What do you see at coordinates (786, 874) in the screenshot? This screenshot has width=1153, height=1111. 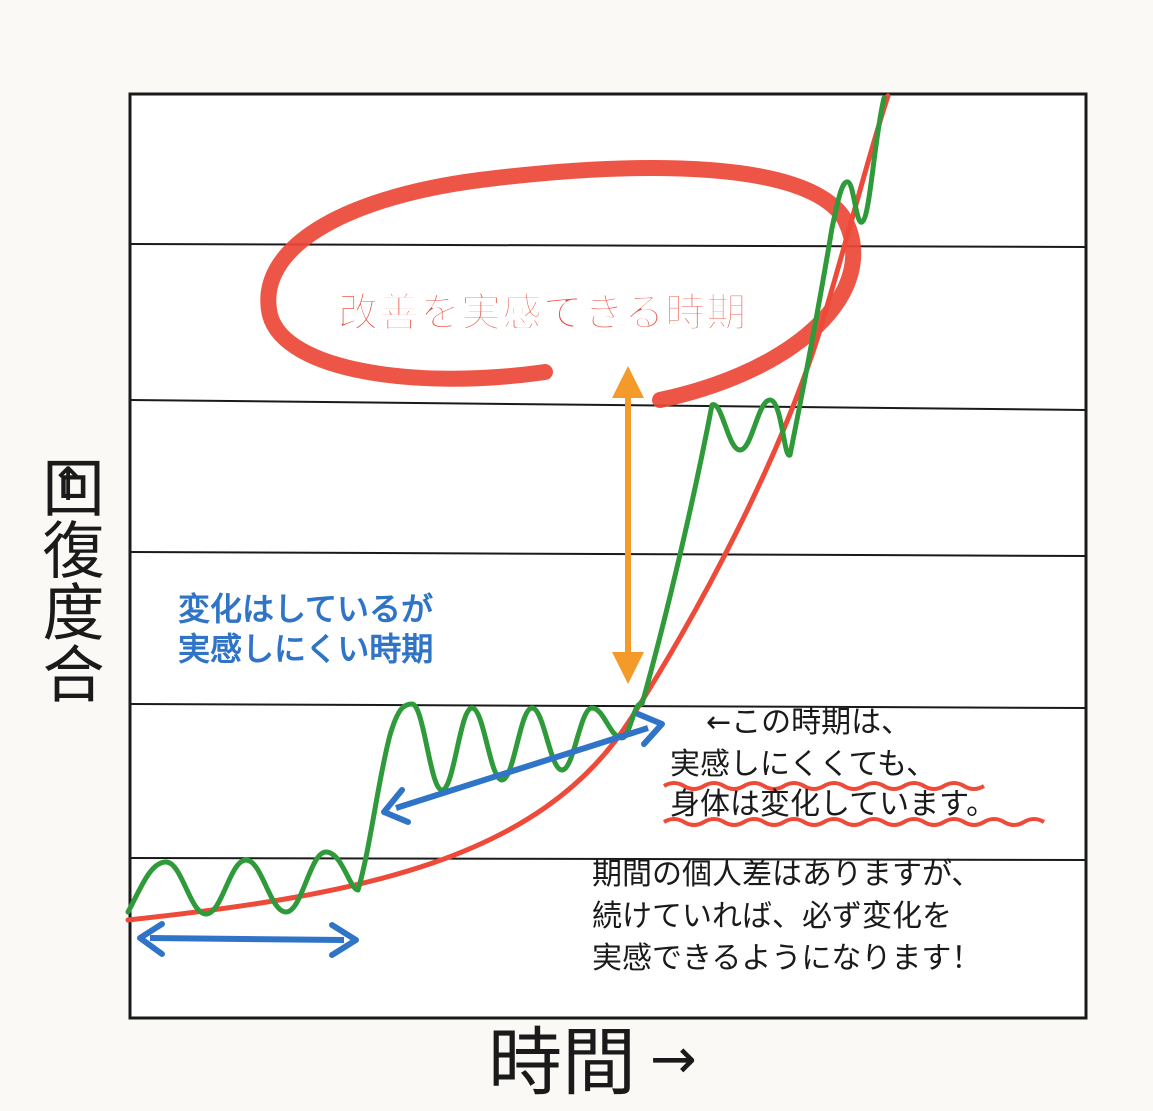 I see `conclusion-line-1: 期間の個人差はありますが、` at bounding box center [786, 874].